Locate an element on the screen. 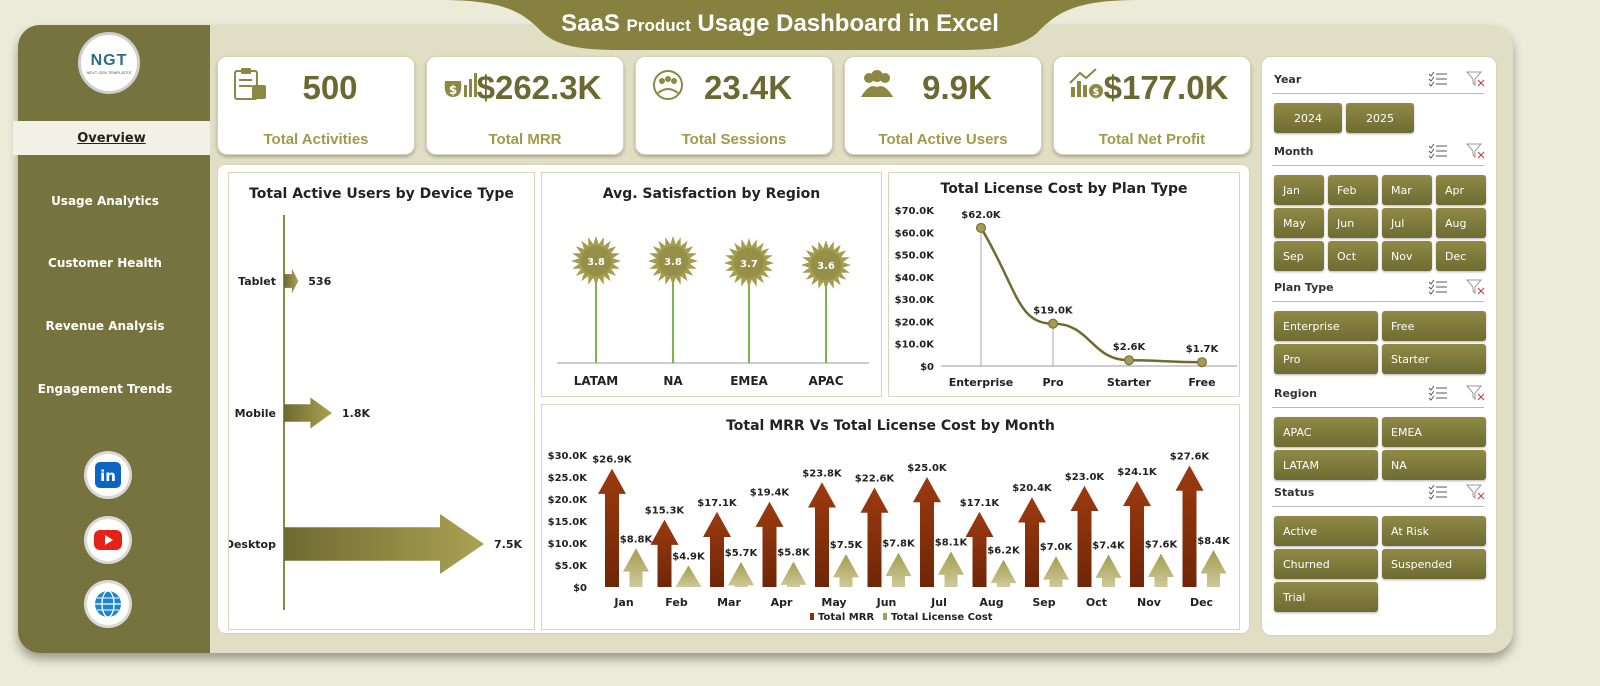  linkedin-button: in is located at coordinates (108, 475).